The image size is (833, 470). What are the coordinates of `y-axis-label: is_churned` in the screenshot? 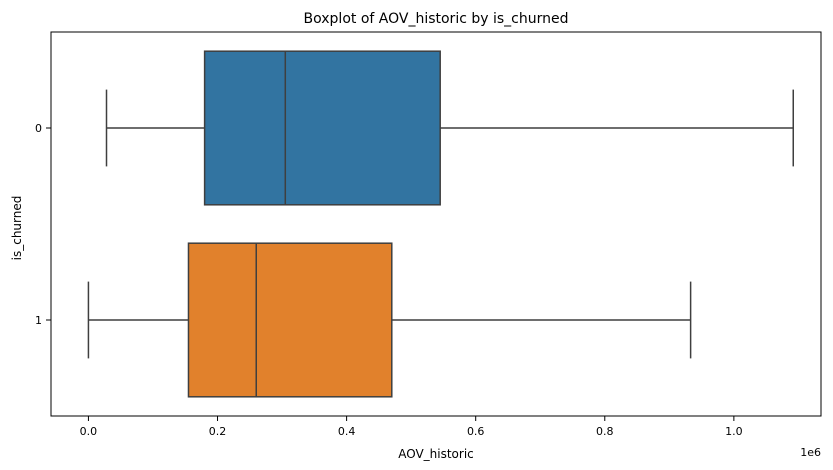 It's located at (17, 228).